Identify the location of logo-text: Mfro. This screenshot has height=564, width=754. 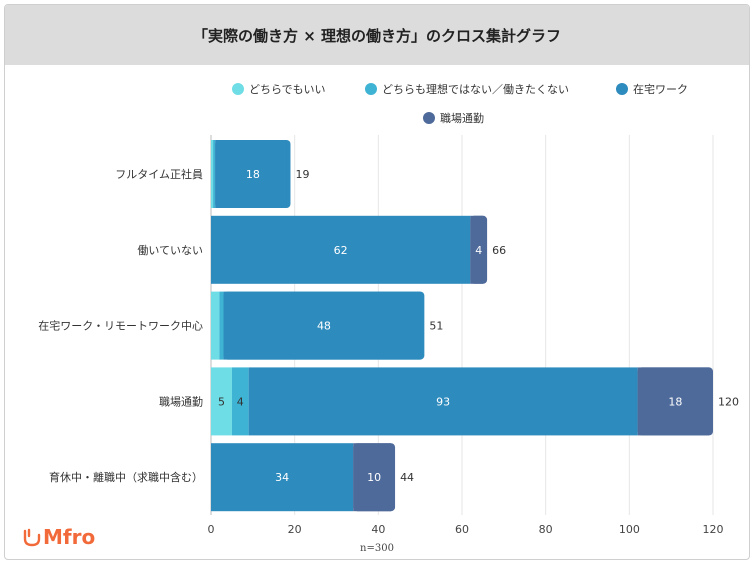
(69, 537).